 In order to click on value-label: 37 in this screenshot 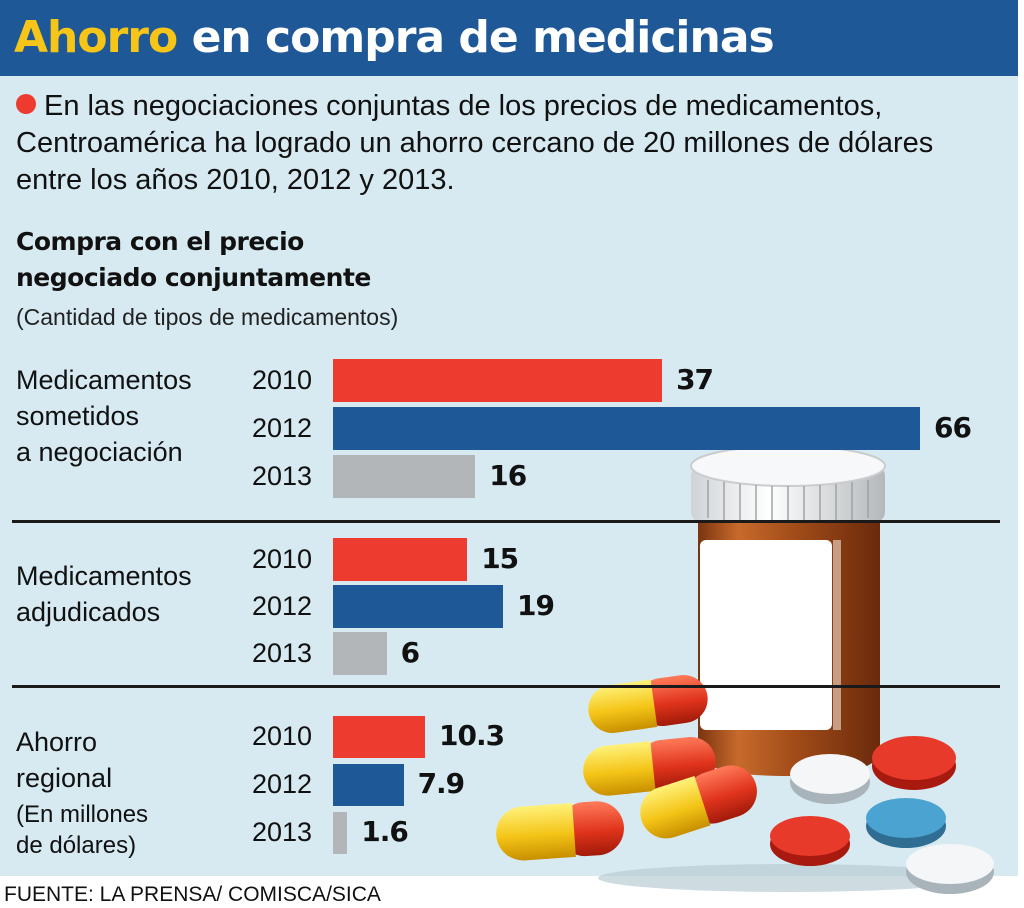, I will do `click(695, 379)`.